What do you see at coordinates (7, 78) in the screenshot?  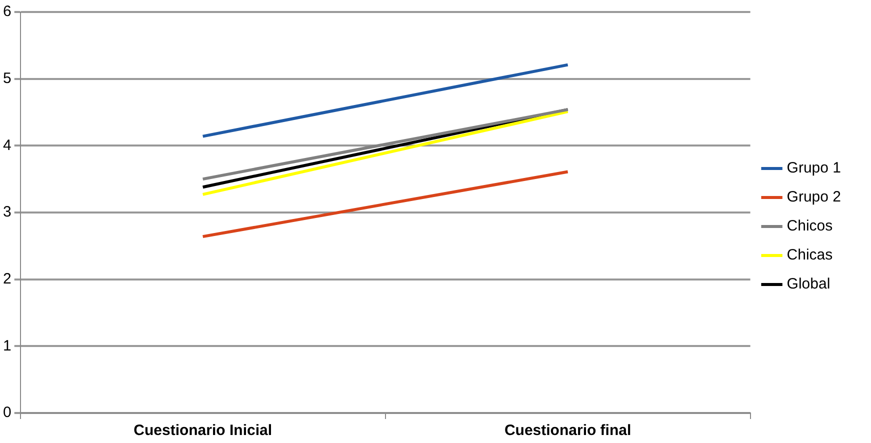 I see `y-tick-label: 5` at bounding box center [7, 78].